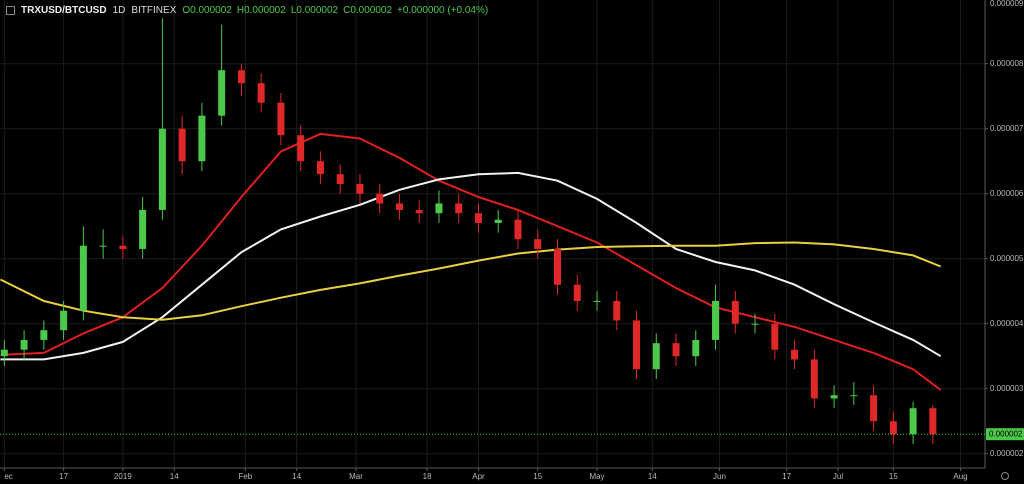  I want to click on y-tick-label: 0.000006, so click(1007, 193).